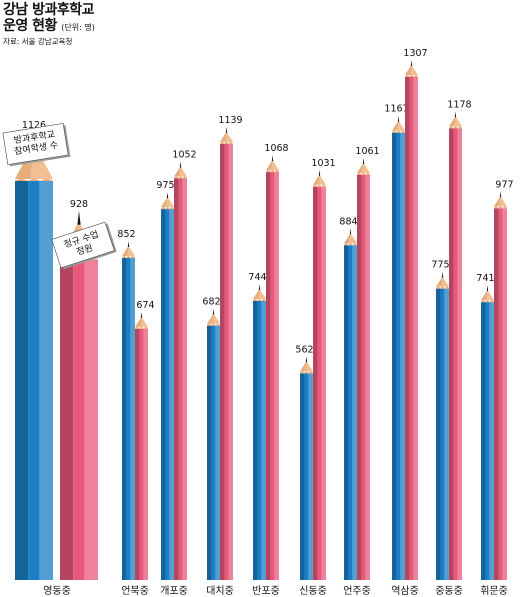 Image resolution: width=520 pixels, height=597 pixels. Describe the element at coordinates (49, 24) in the screenshot. I see `title-block: 강남 방과후학교 운영 현황 (단위: 명) 자료: 서울 강남교육청` at that location.